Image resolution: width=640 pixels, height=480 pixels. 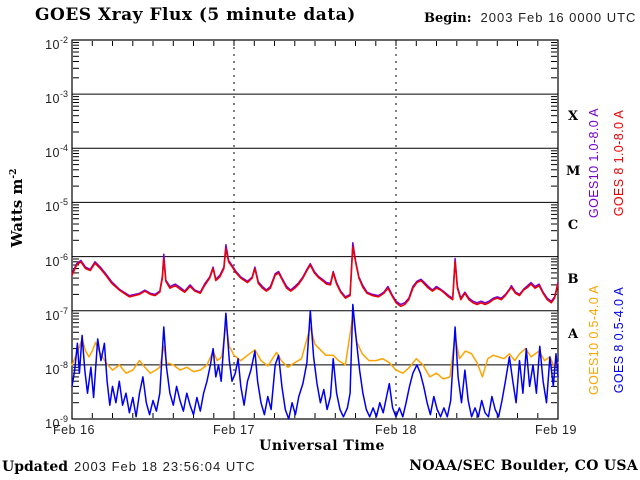 I want to click on y-axis-title: Watts m-2, so click(x=17, y=208).